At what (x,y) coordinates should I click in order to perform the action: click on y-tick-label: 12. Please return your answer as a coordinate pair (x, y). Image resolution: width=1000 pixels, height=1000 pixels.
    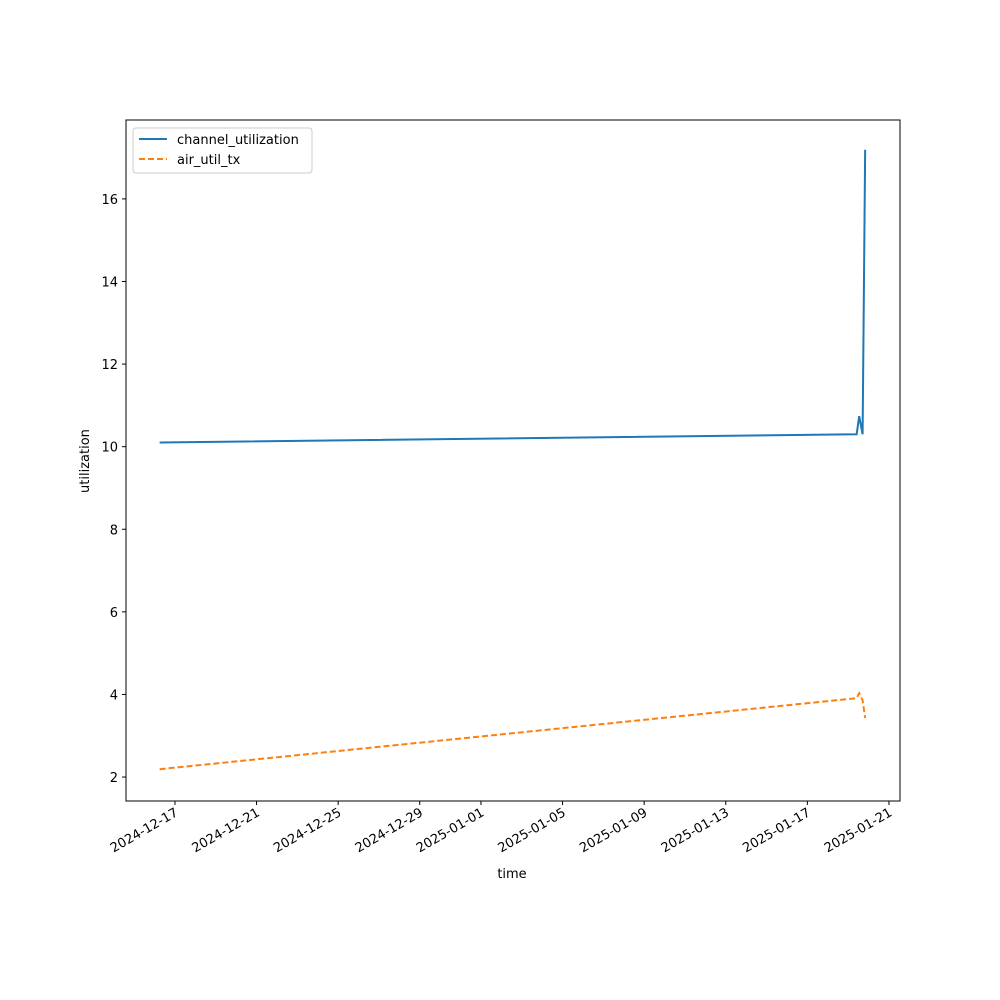
    Looking at the image, I should click on (109, 365).